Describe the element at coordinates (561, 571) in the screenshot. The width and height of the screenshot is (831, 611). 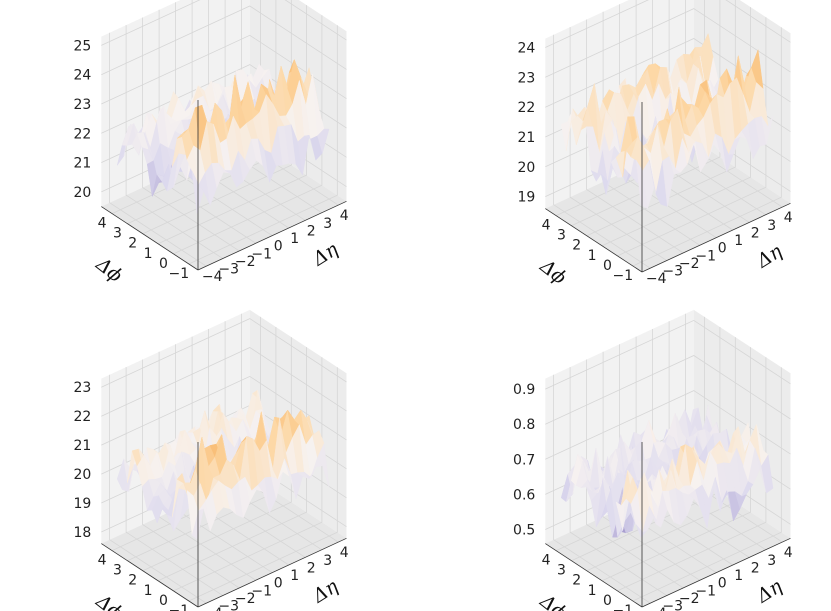
I see `y-tick-label: 3` at that location.